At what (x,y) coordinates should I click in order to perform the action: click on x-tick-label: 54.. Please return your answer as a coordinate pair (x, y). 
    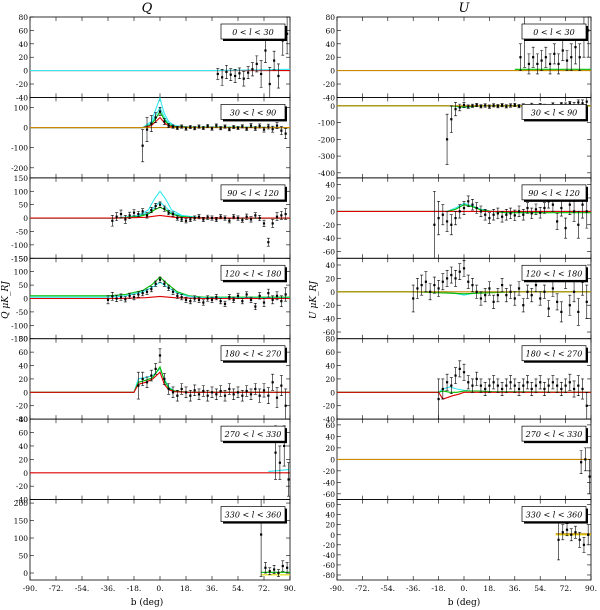
    Looking at the image, I should click on (540, 588).